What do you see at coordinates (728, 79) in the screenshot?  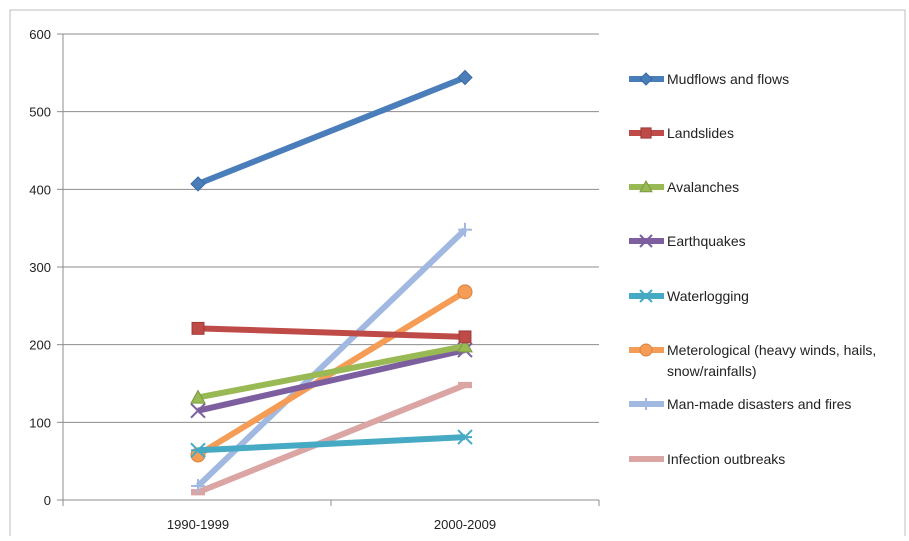 I see `legend-label: Mudflows and flows` at bounding box center [728, 79].